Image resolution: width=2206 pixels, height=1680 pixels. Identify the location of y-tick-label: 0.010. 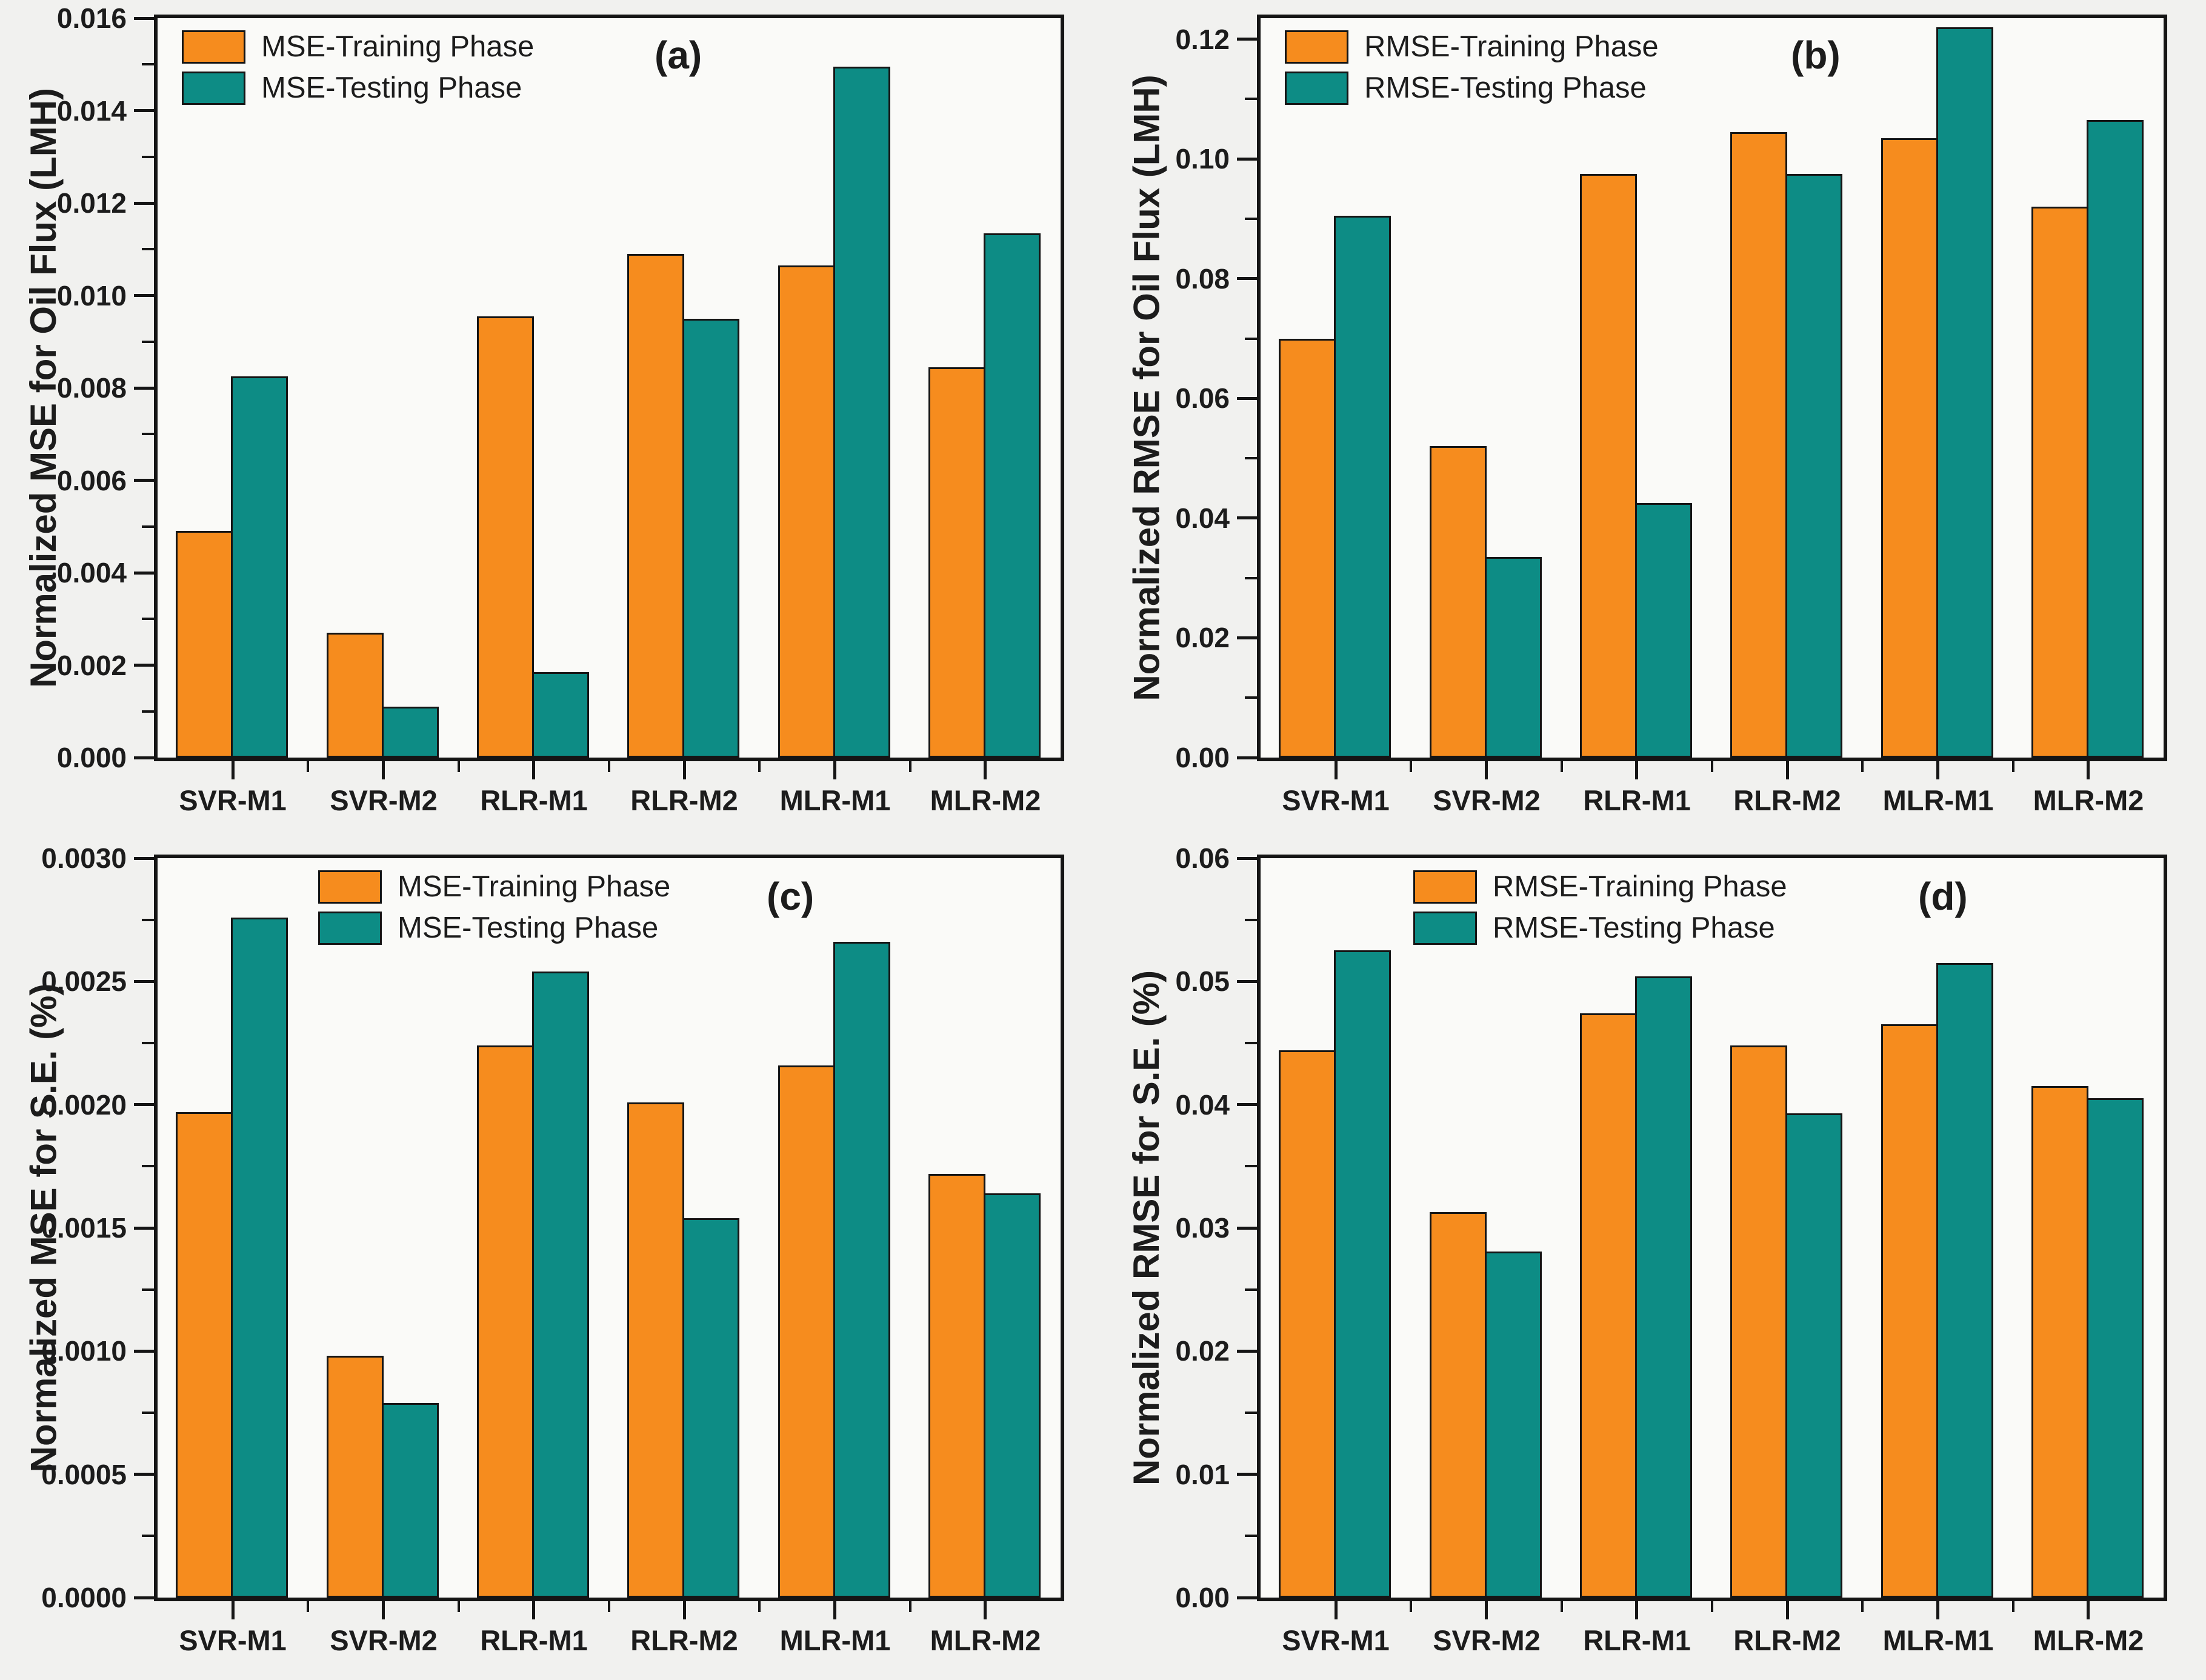
(91, 296).